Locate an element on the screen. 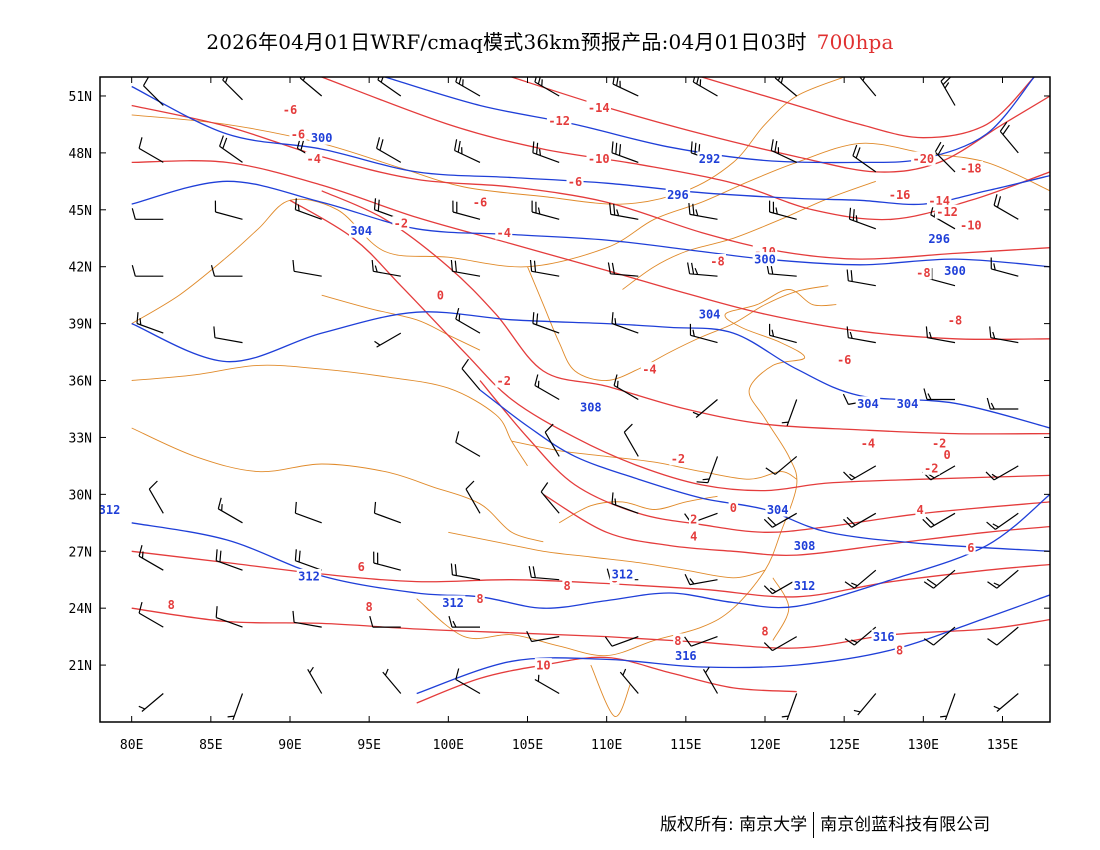 Image resolution: width=1100 pixels, height=850 pixels. y-tick-label: 27N is located at coordinates (80, 552).